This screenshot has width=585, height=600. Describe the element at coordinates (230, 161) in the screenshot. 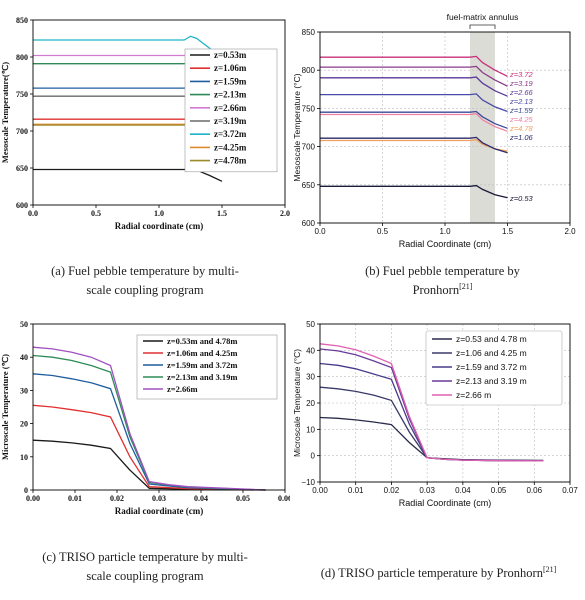

I see `legend-label: z=4.78m` at that location.